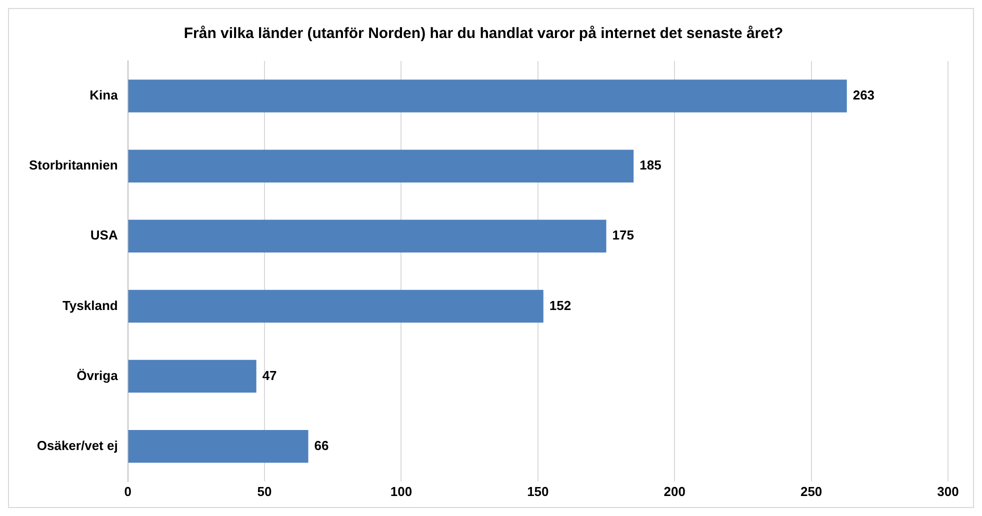  Describe the element at coordinates (401, 491) in the screenshot. I see `x-tick-label: 100` at that location.